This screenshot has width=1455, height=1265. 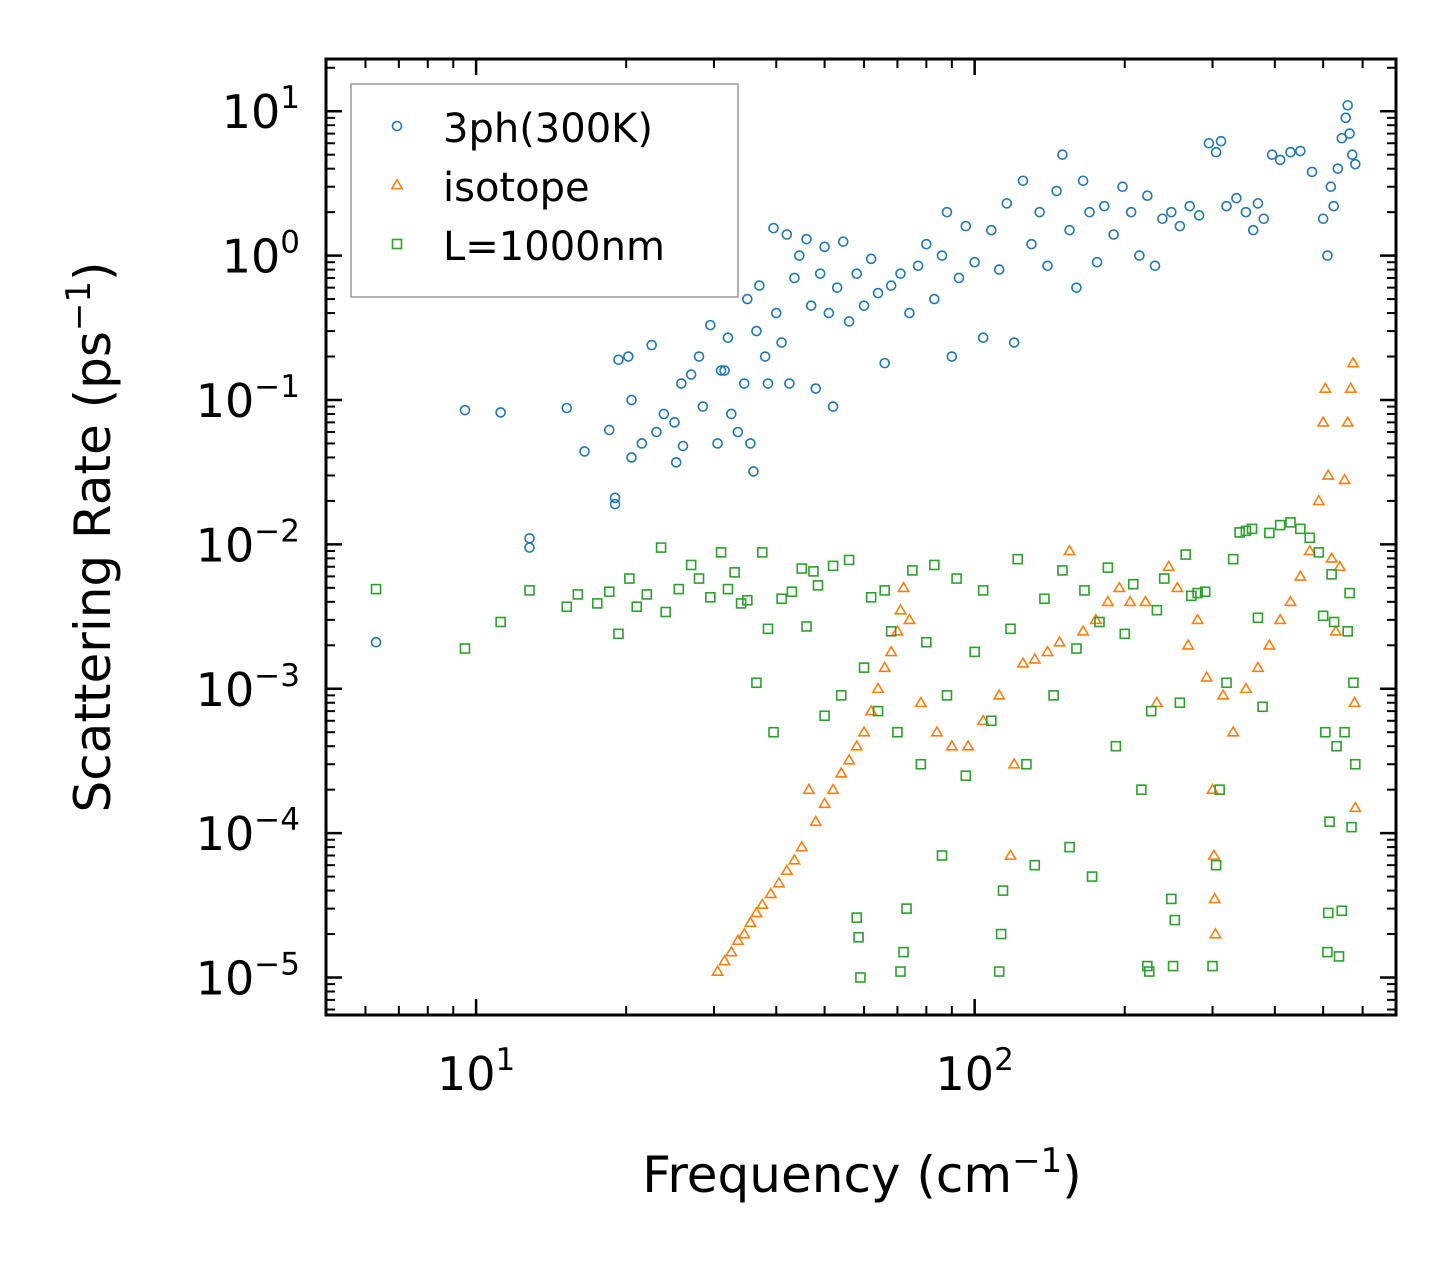 What do you see at coordinates (248, 976) in the screenshot?
I see `y-tick-label: 10⁻⁵` at bounding box center [248, 976].